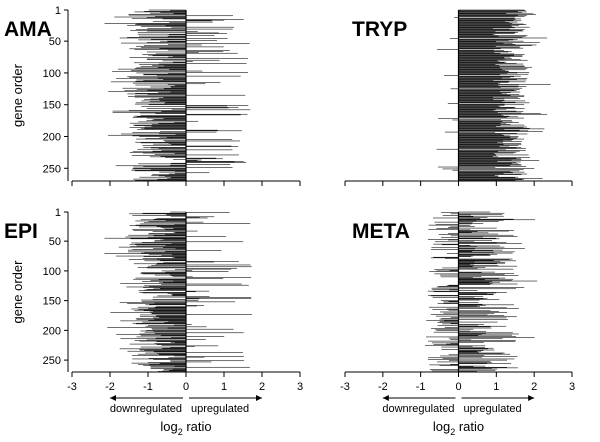 The image size is (600, 442). What do you see at coordinates (148, 387) in the screenshot?
I see `x-tick-label: -1` at bounding box center [148, 387].